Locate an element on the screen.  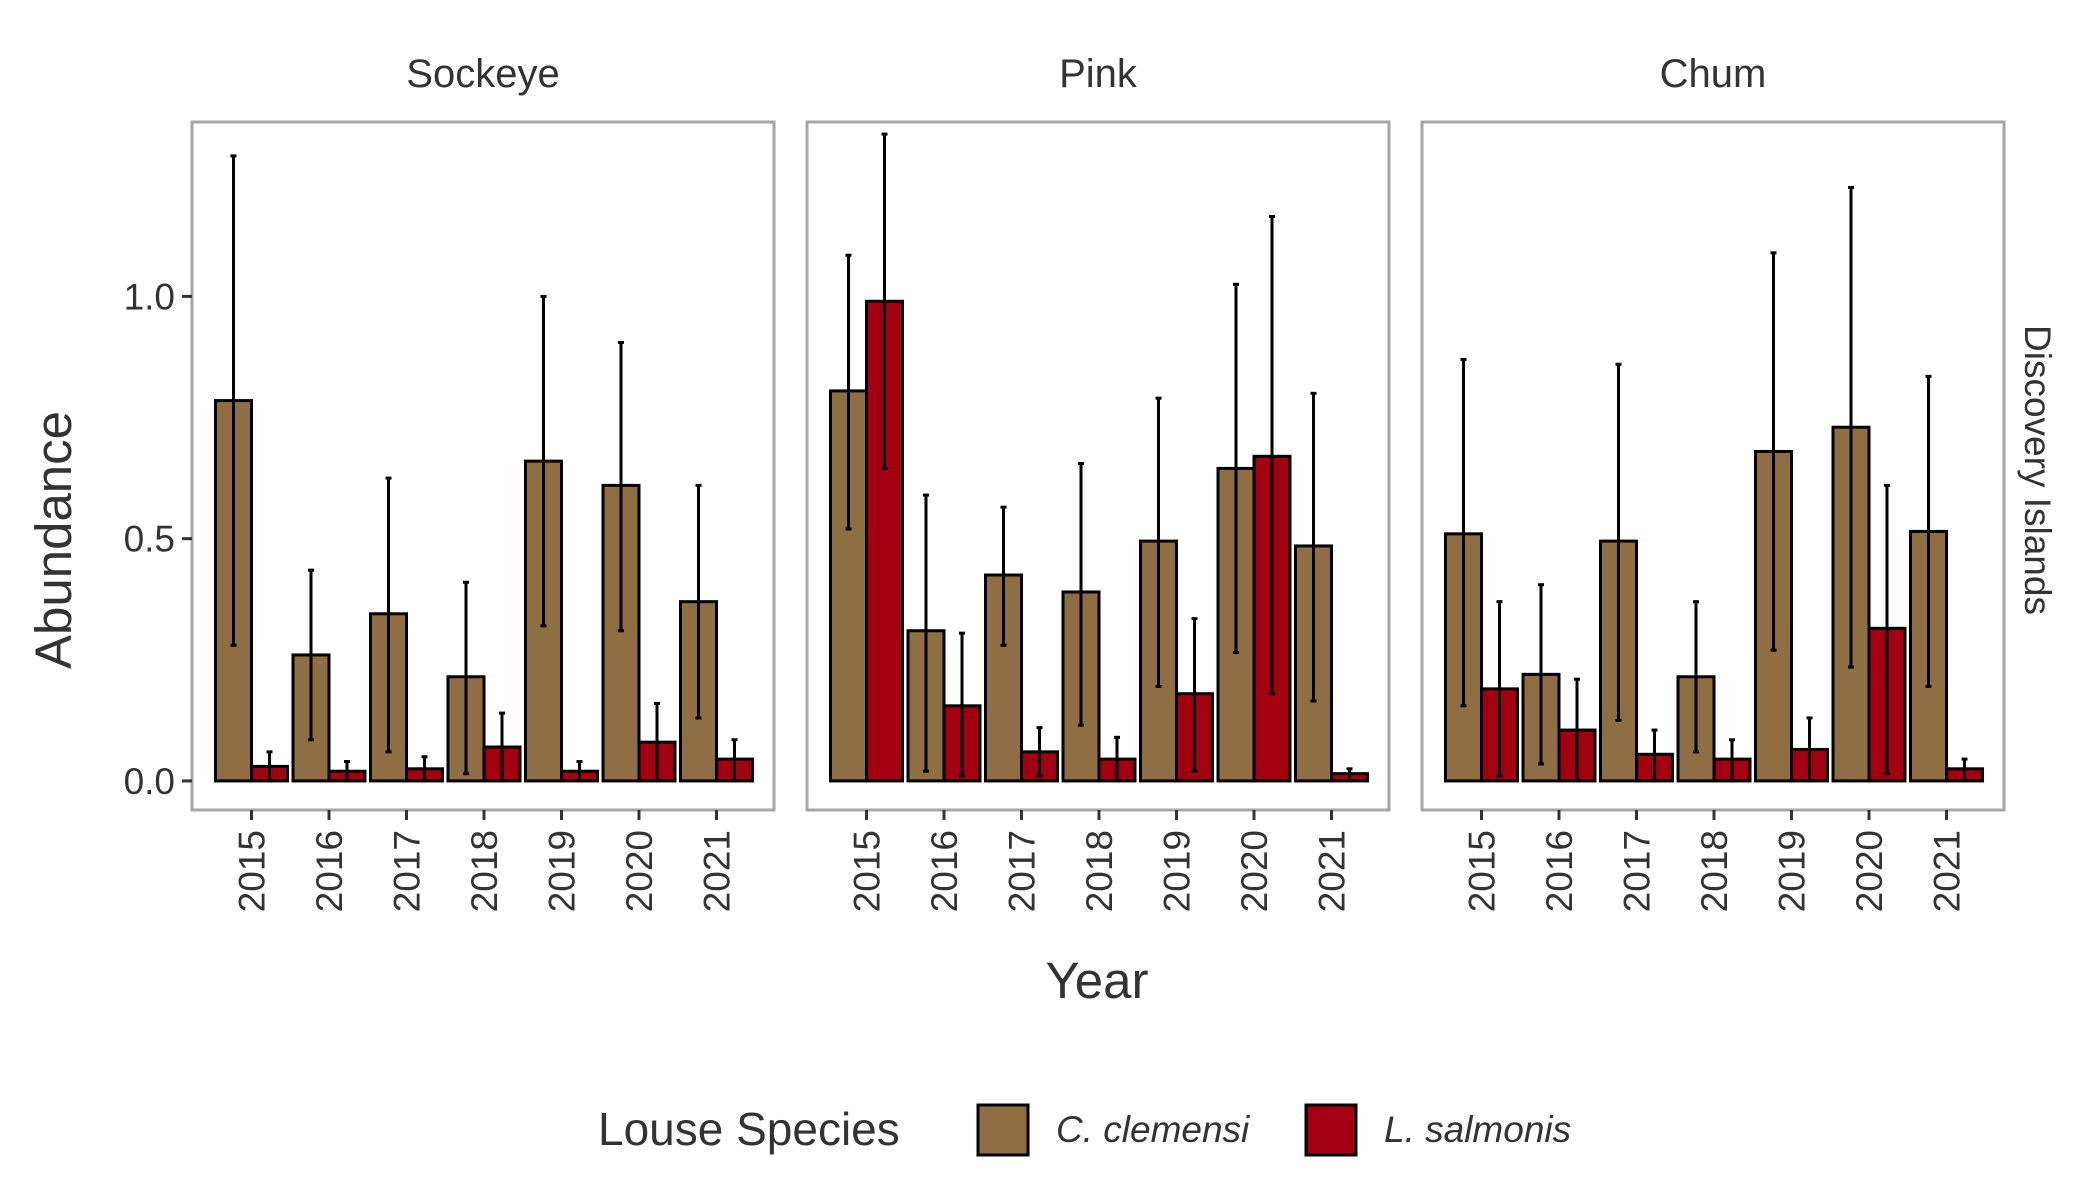
y-axis-label: Abundance is located at coordinates (53, 540).